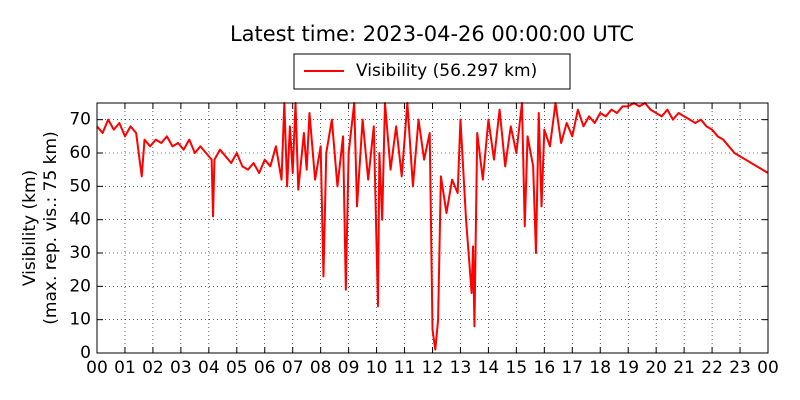 Image resolution: width=800 pixels, height=400 pixels. I want to click on x-tick-label: 14, so click(489, 368).